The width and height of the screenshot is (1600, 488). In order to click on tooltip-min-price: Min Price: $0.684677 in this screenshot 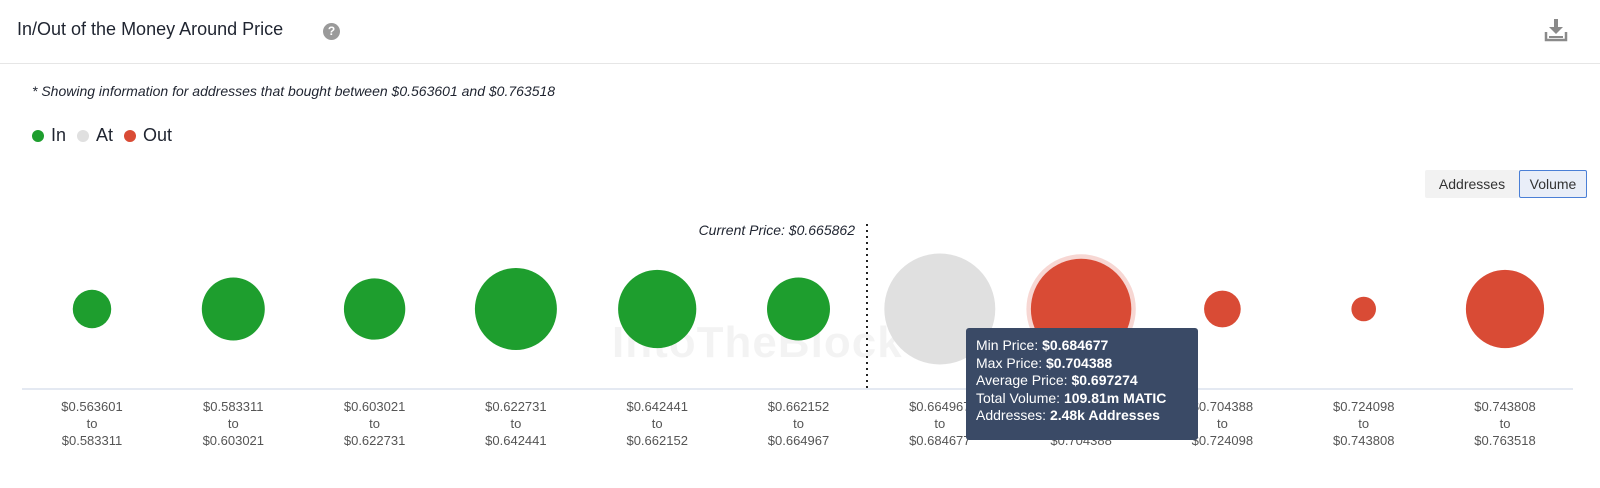, I will do `click(1042, 345)`.